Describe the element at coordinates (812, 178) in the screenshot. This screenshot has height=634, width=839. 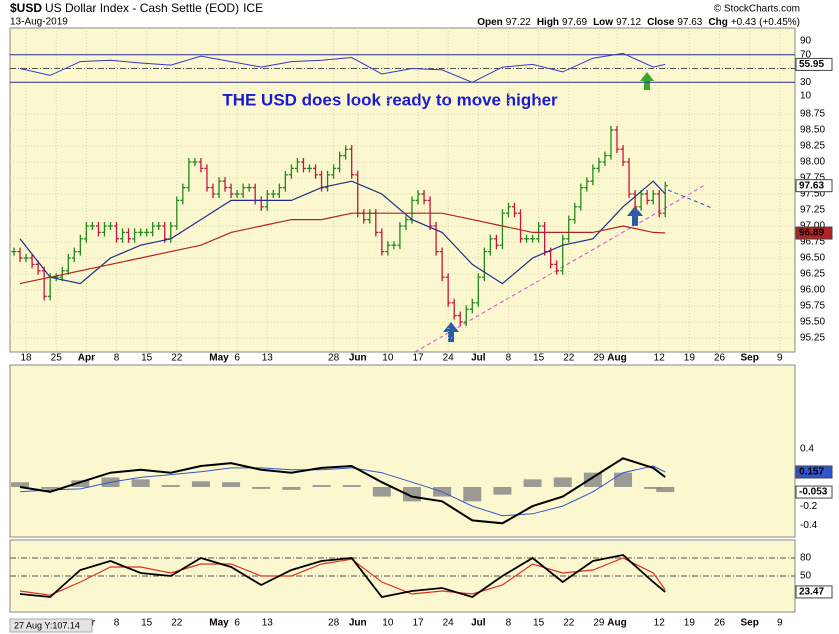
I see `y-tick-label: 97.75` at that location.